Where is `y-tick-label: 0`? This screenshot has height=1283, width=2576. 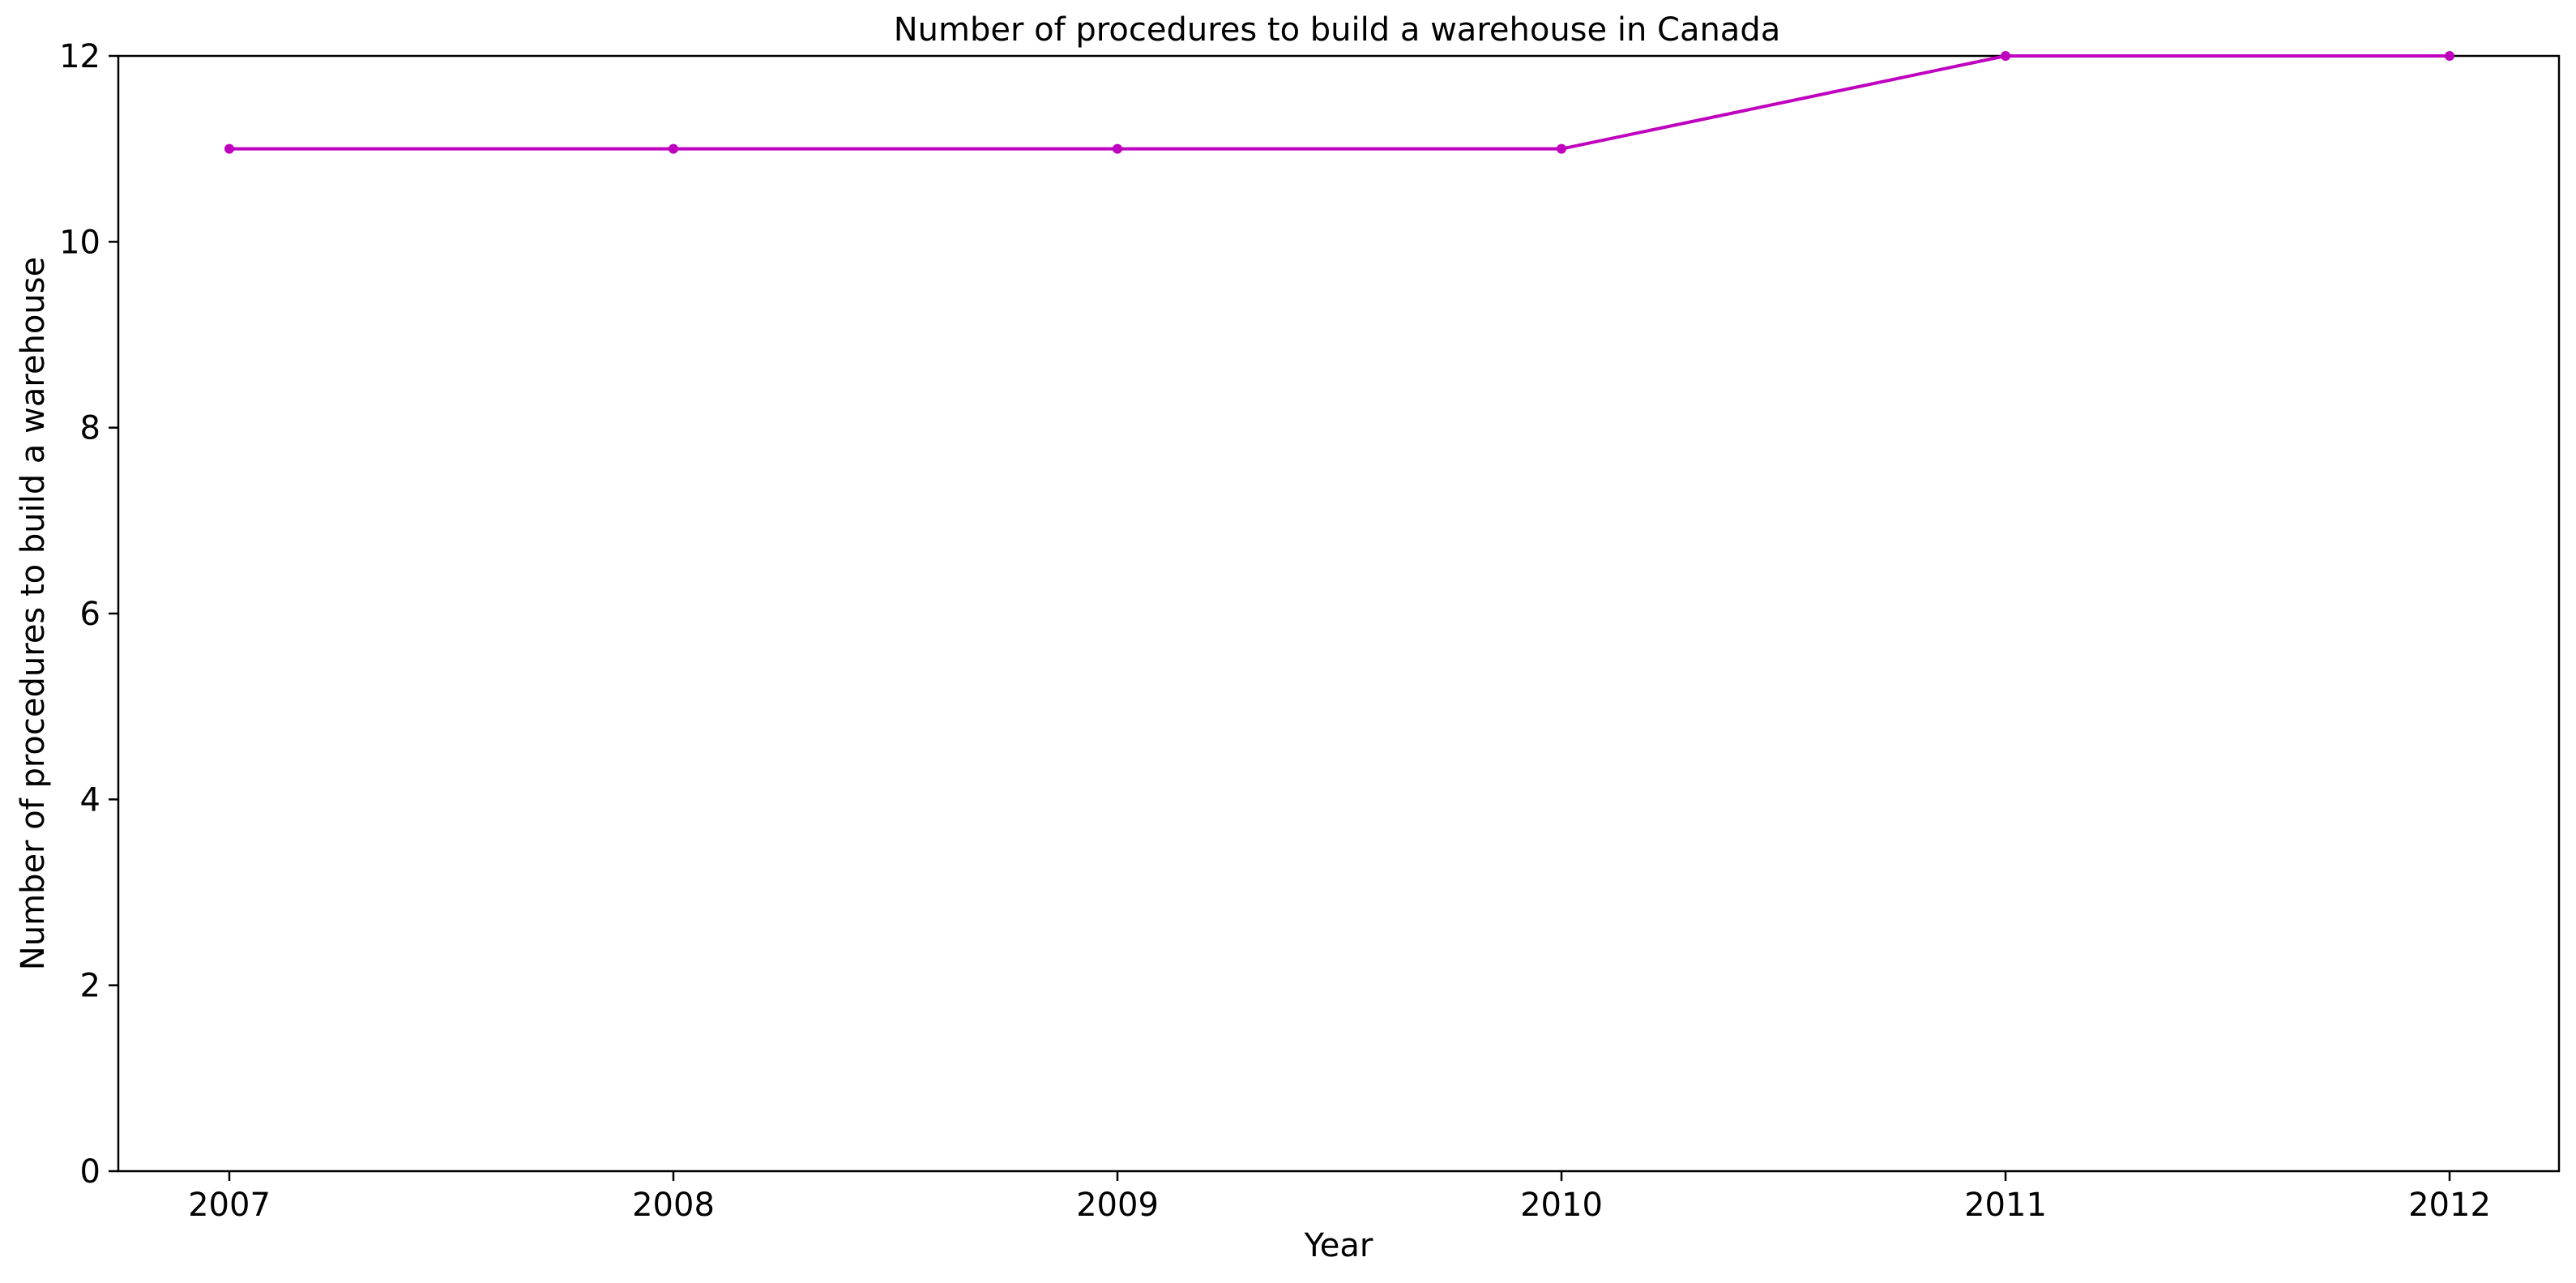 y-tick-label: 0 is located at coordinates (90, 1172).